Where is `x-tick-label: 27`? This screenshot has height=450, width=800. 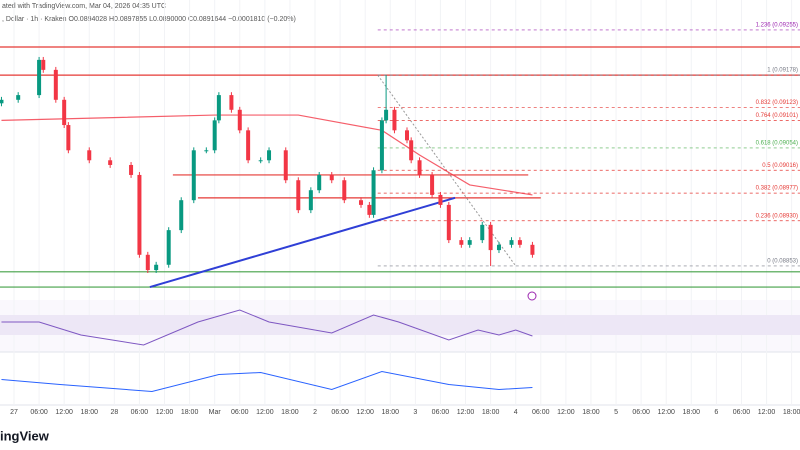
x-tick-label: 27 is located at coordinates (14, 412).